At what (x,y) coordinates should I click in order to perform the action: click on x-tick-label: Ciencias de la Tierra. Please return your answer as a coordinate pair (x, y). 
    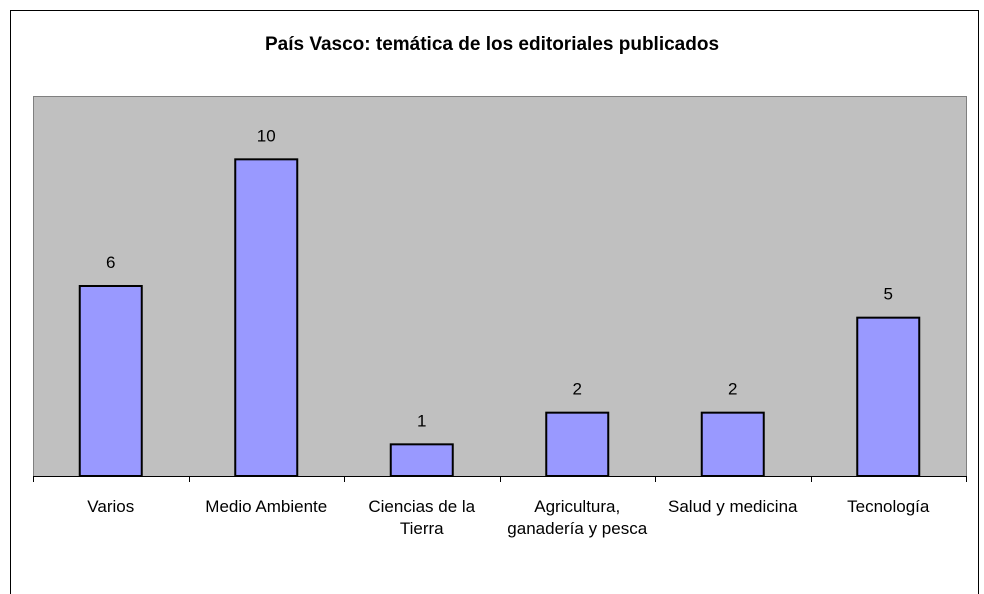
    Looking at the image, I should click on (422, 517).